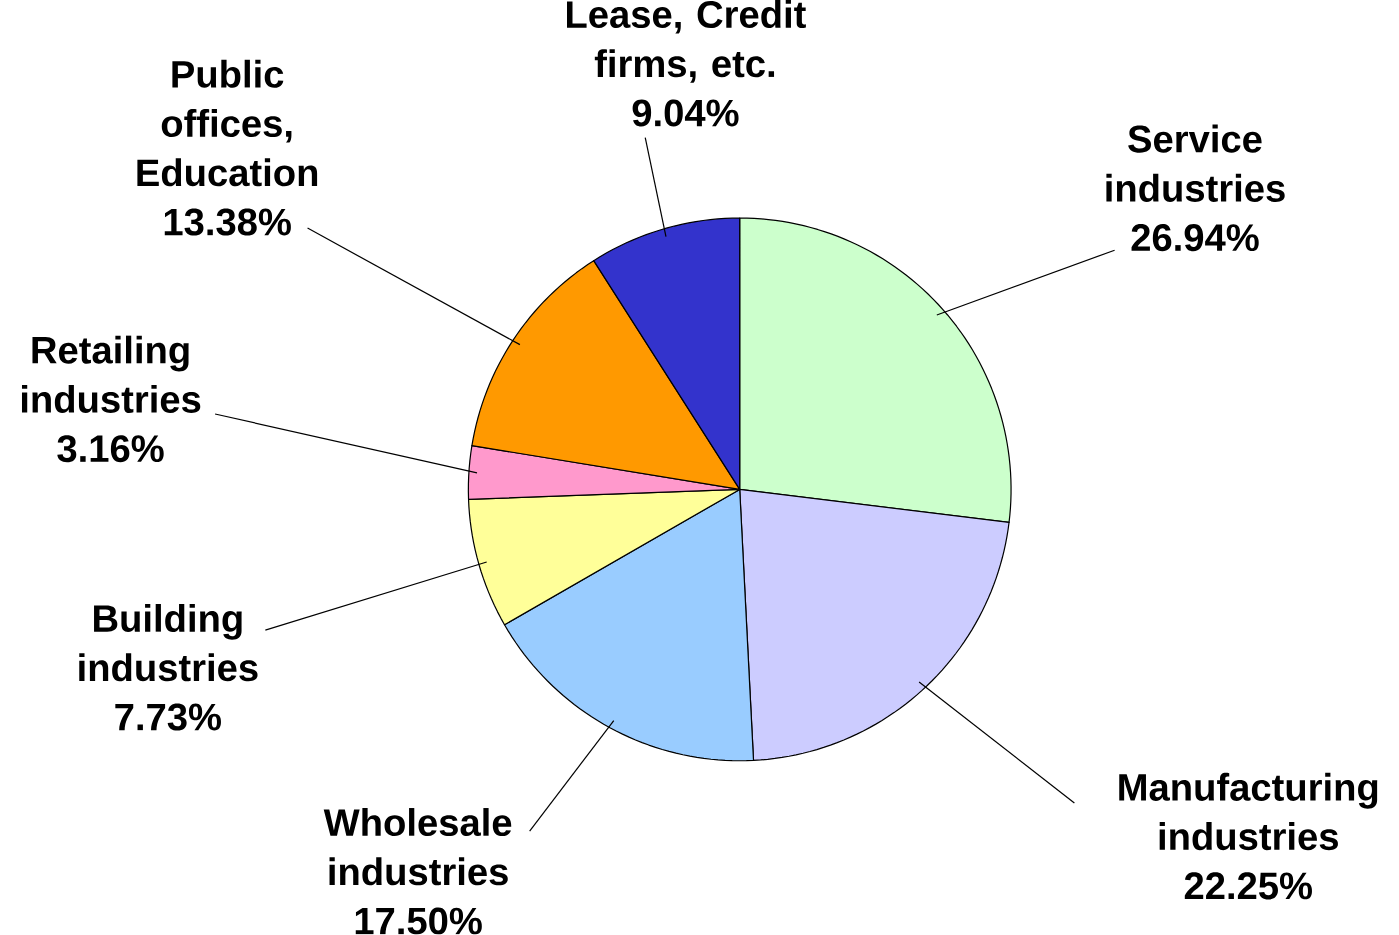 The height and width of the screenshot is (935, 1399). Describe the element at coordinates (1248, 812) in the screenshot. I see `slice-label: Manufacturing industries` at that location.